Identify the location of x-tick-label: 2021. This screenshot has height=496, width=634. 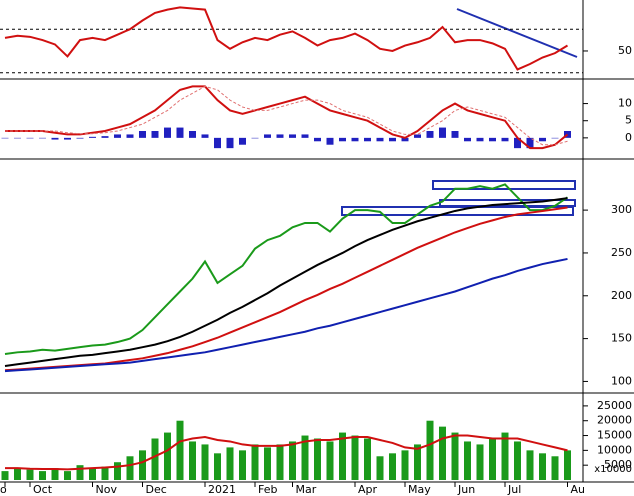
(222, 489).